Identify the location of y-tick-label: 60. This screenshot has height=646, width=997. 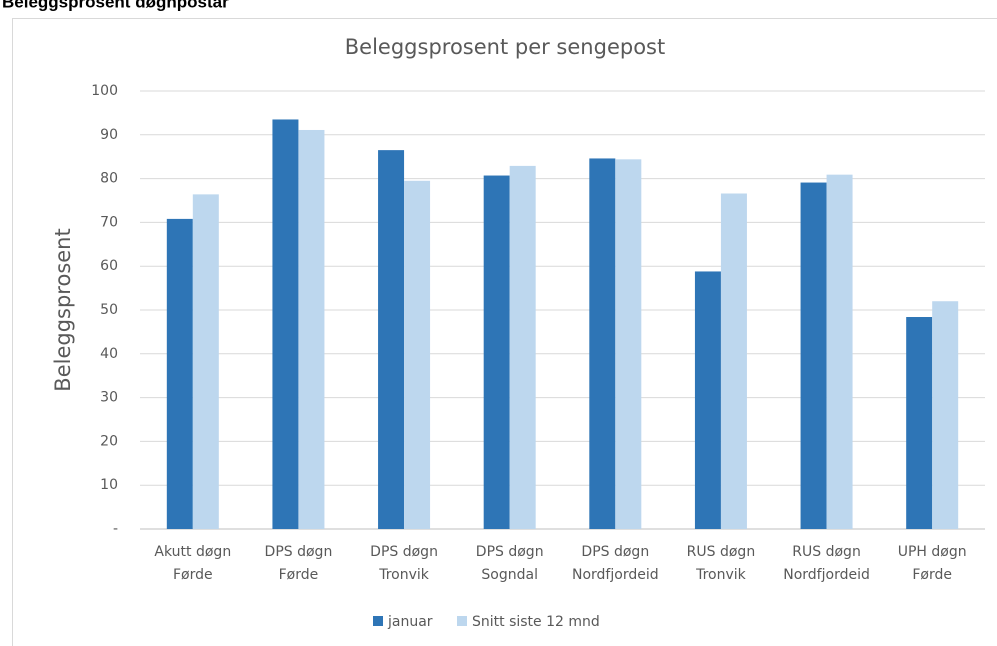
(109, 266).